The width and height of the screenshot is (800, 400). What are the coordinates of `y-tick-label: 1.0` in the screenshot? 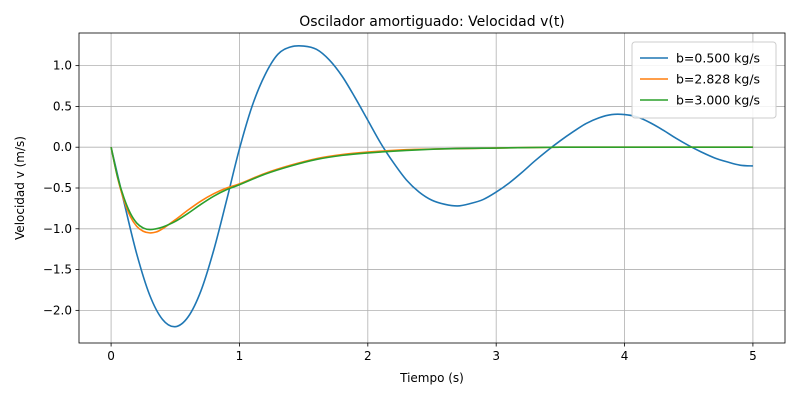 It's located at (62, 66).